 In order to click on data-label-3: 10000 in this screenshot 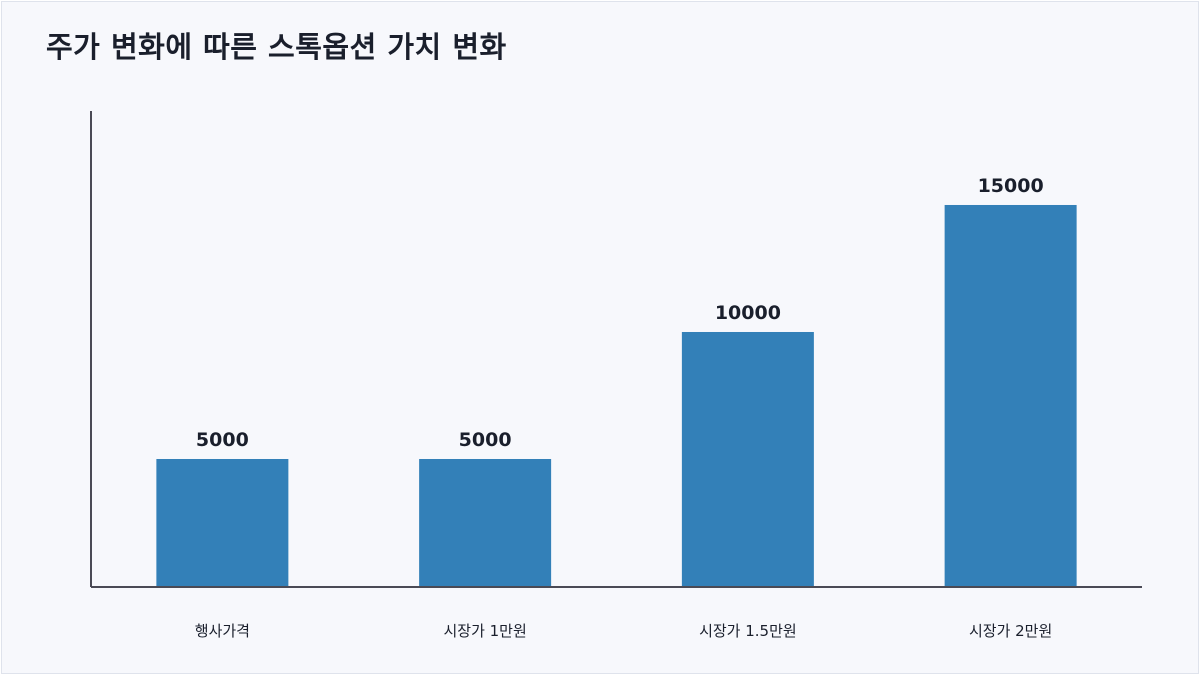, I will do `click(748, 313)`.